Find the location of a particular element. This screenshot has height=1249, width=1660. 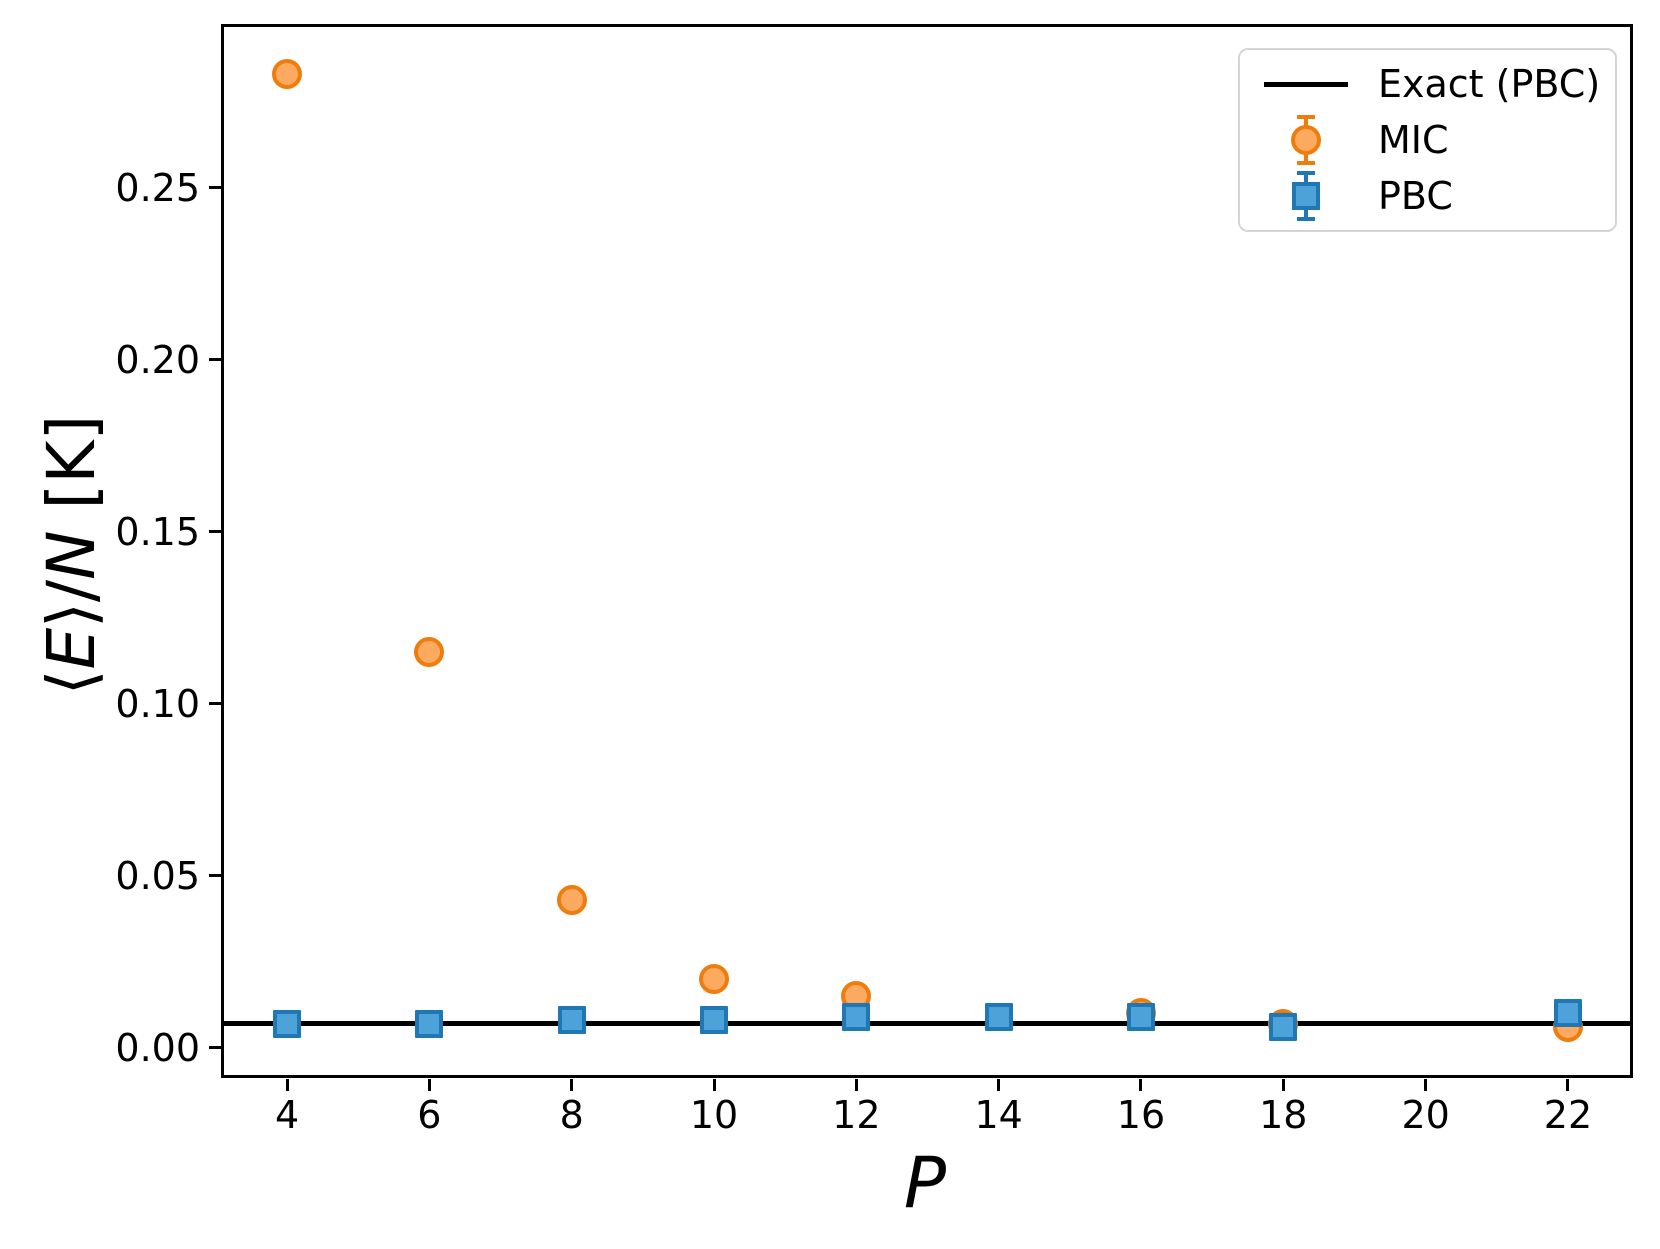

y-tick-label: 0.25 is located at coordinates (157, 187).